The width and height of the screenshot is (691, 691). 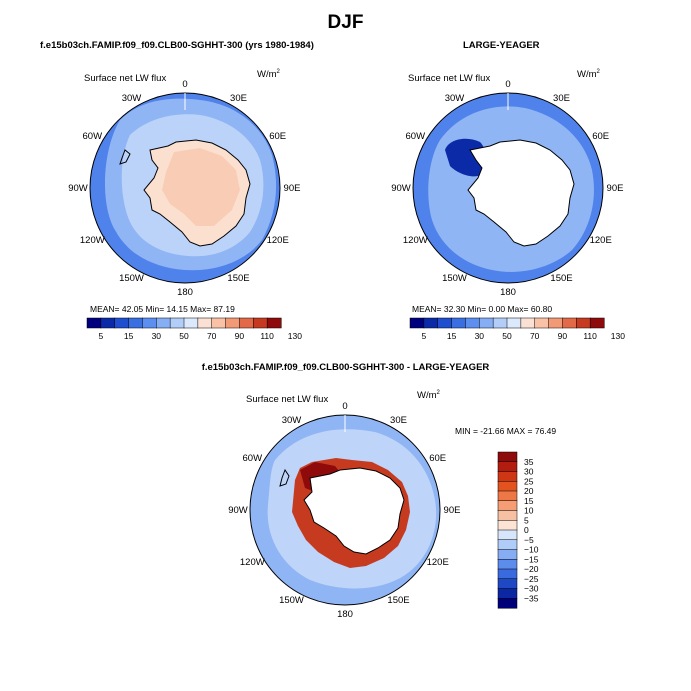 What do you see at coordinates (212, 336) in the screenshot?
I see `panel-1-colorbar-tick-label: 70` at bounding box center [212, 336].